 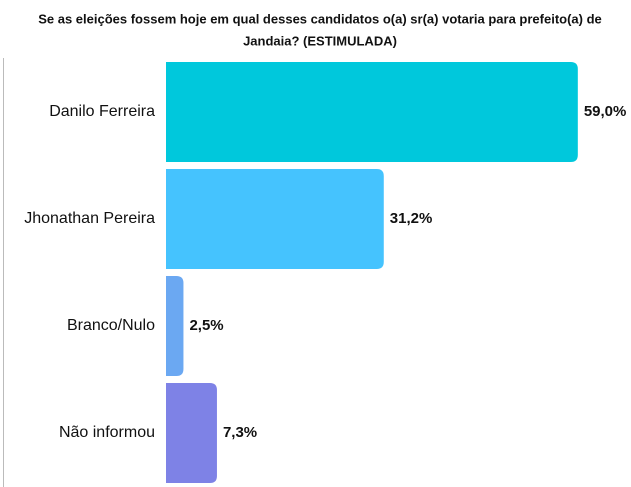 I want to click on value-label: 31,2%, so click(x=411, y=218).